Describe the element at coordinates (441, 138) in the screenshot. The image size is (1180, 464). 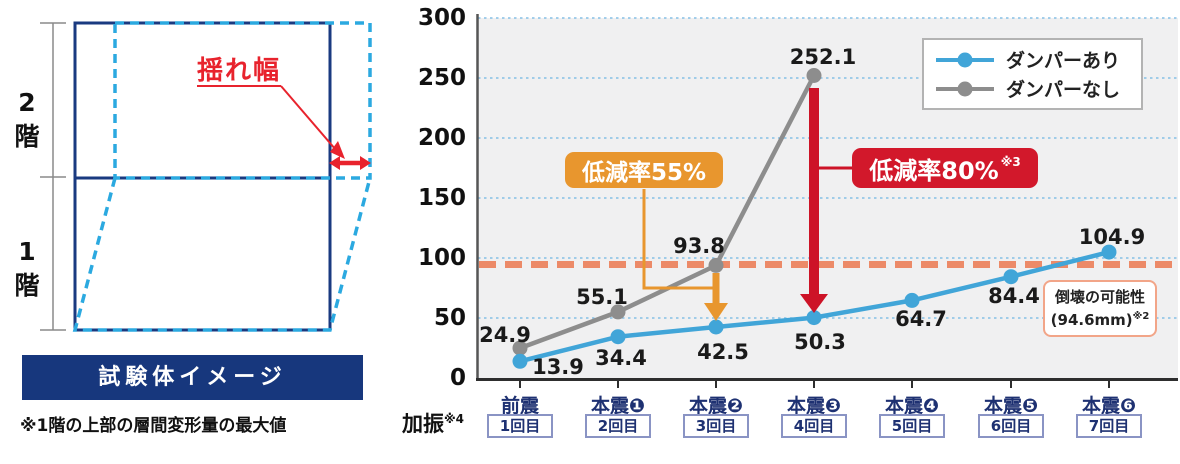
I see `ytick-200: 200` at that location.